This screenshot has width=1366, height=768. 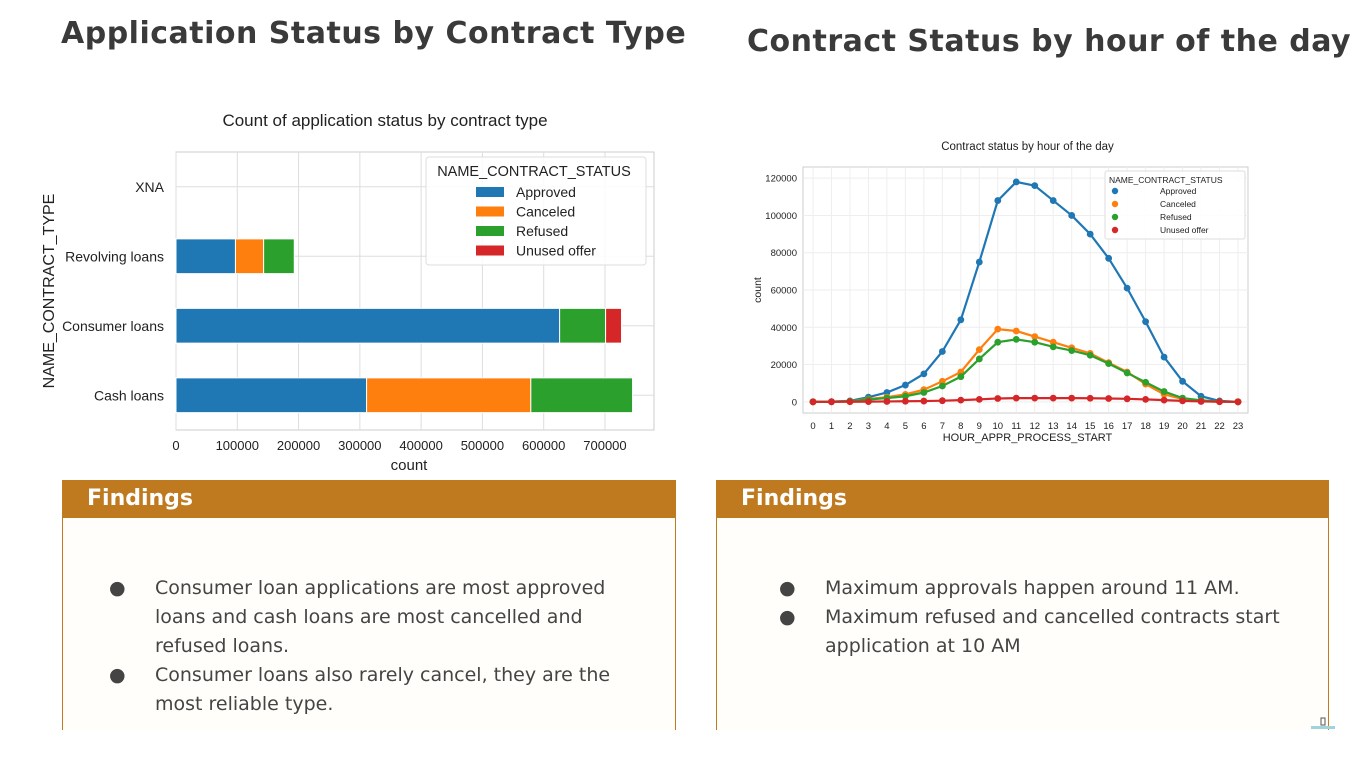 What do you see at coordinates (997, 426) in the screenshot?
I see `x-tick-label: 10` at bounding box center [997, 426].